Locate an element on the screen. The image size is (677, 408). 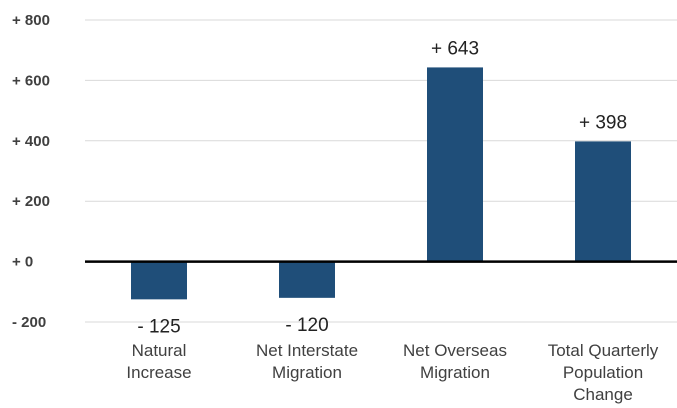
y-tick-label: + 0 is located at coordinates (22, 262).